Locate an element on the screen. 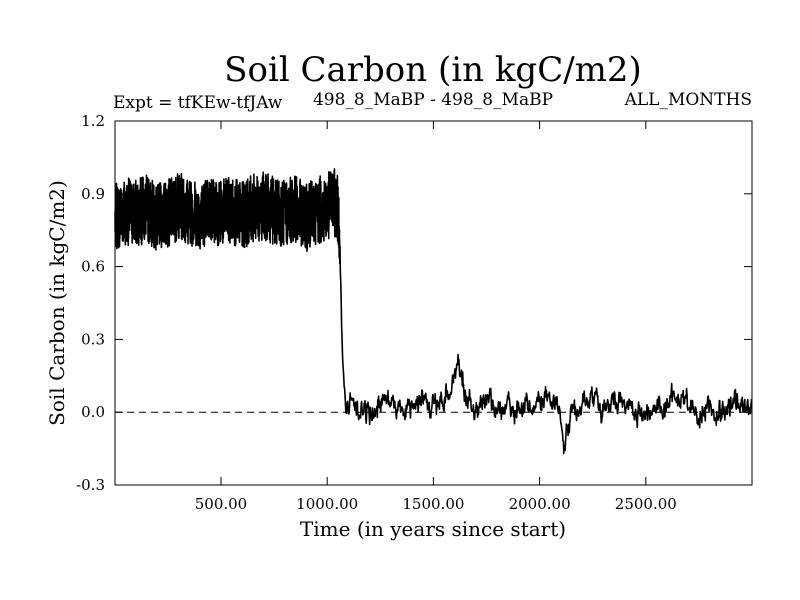 Image resolution: width=800 pixels, height=600 pixels. x-tick-label: 1000.00 is located at coordinates (327, 504).